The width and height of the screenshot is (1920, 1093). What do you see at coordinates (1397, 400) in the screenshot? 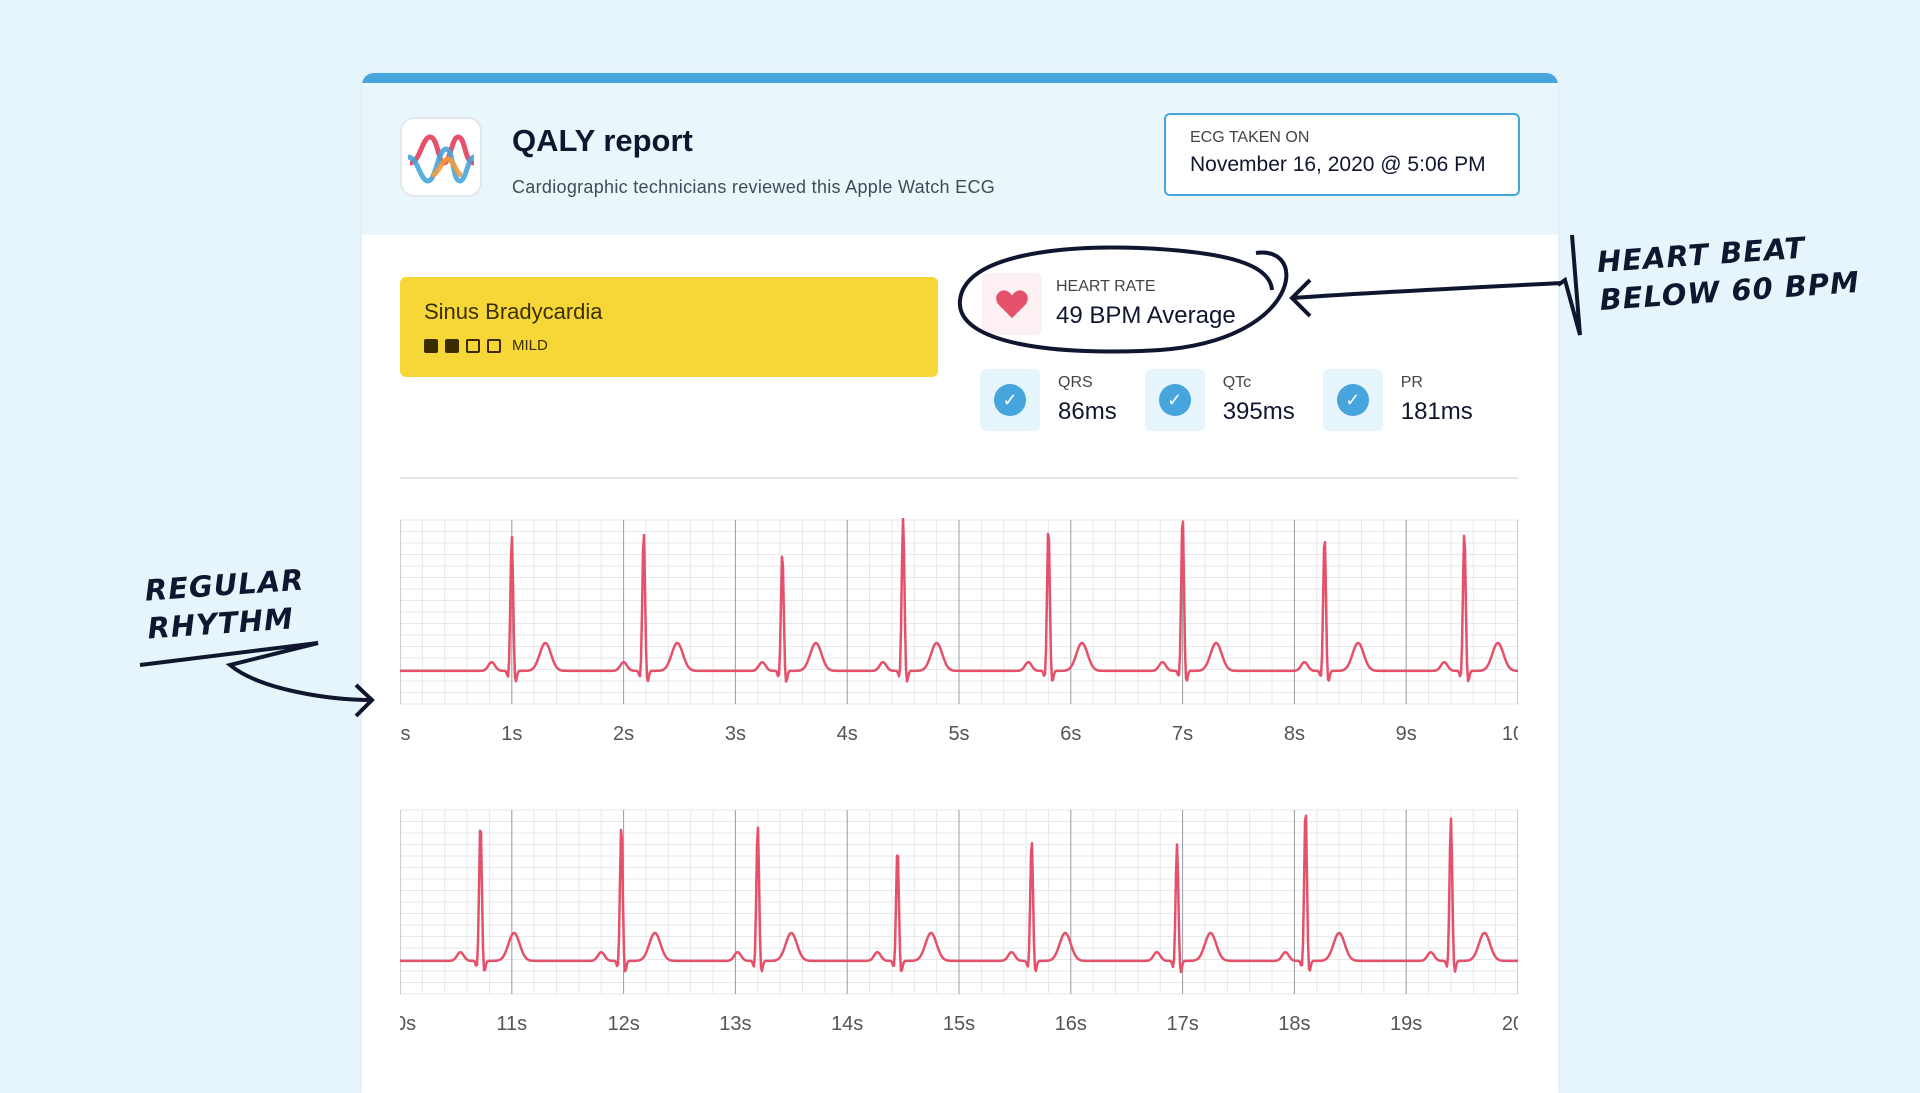
I see `metric-pr: ✓ PR 181ms` at bounding box center [1397, 400].